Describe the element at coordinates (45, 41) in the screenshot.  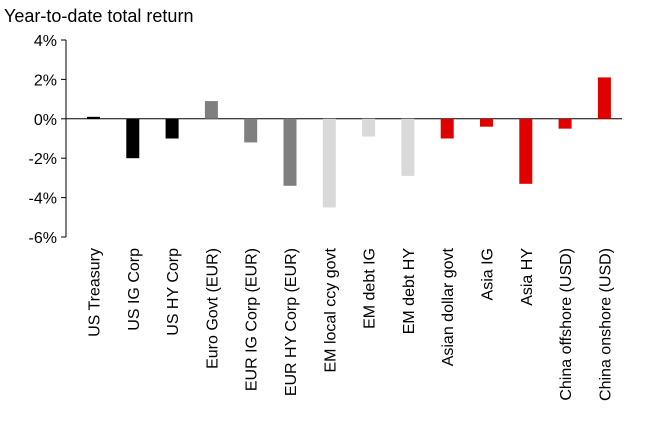
I see `y-tick-label: 4%` at that location.